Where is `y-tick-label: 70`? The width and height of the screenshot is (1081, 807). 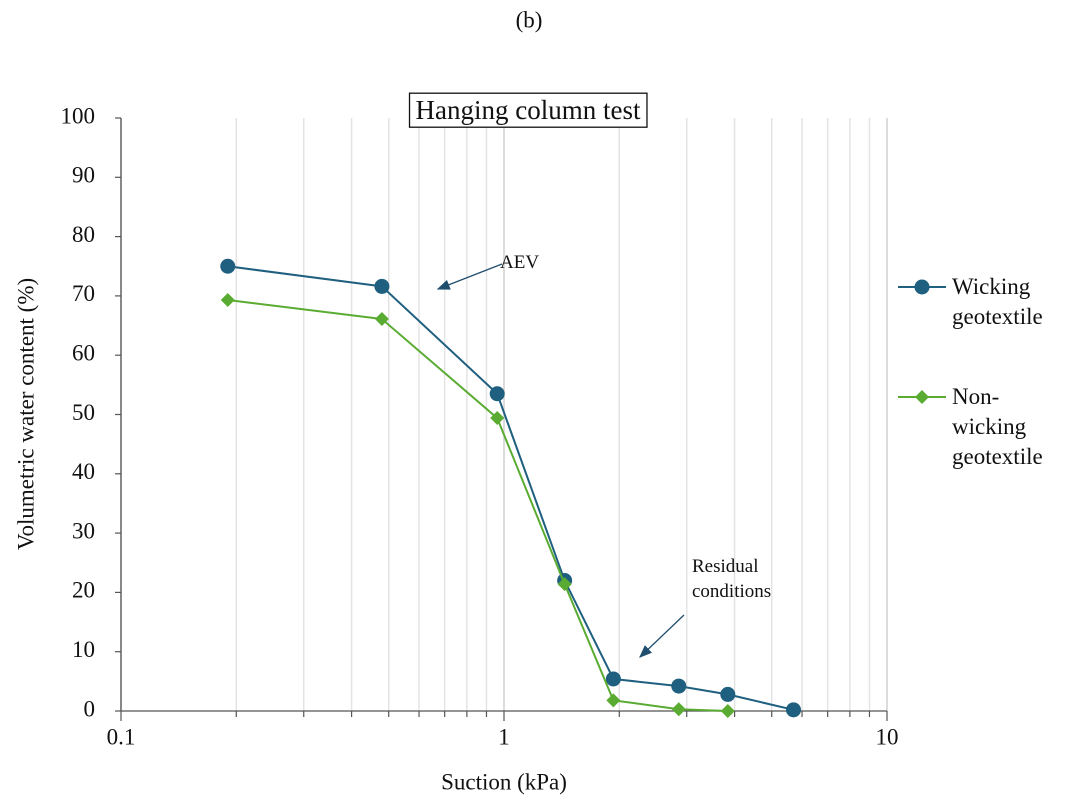 y-tick-label: 70 is located at coordinates (83, 293).